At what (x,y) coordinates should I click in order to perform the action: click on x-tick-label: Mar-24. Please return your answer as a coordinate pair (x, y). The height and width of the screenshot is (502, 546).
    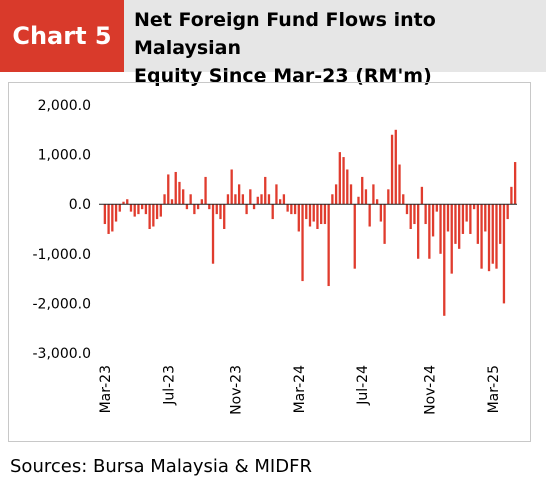
    Looking at the image, I should click on (300, 389).